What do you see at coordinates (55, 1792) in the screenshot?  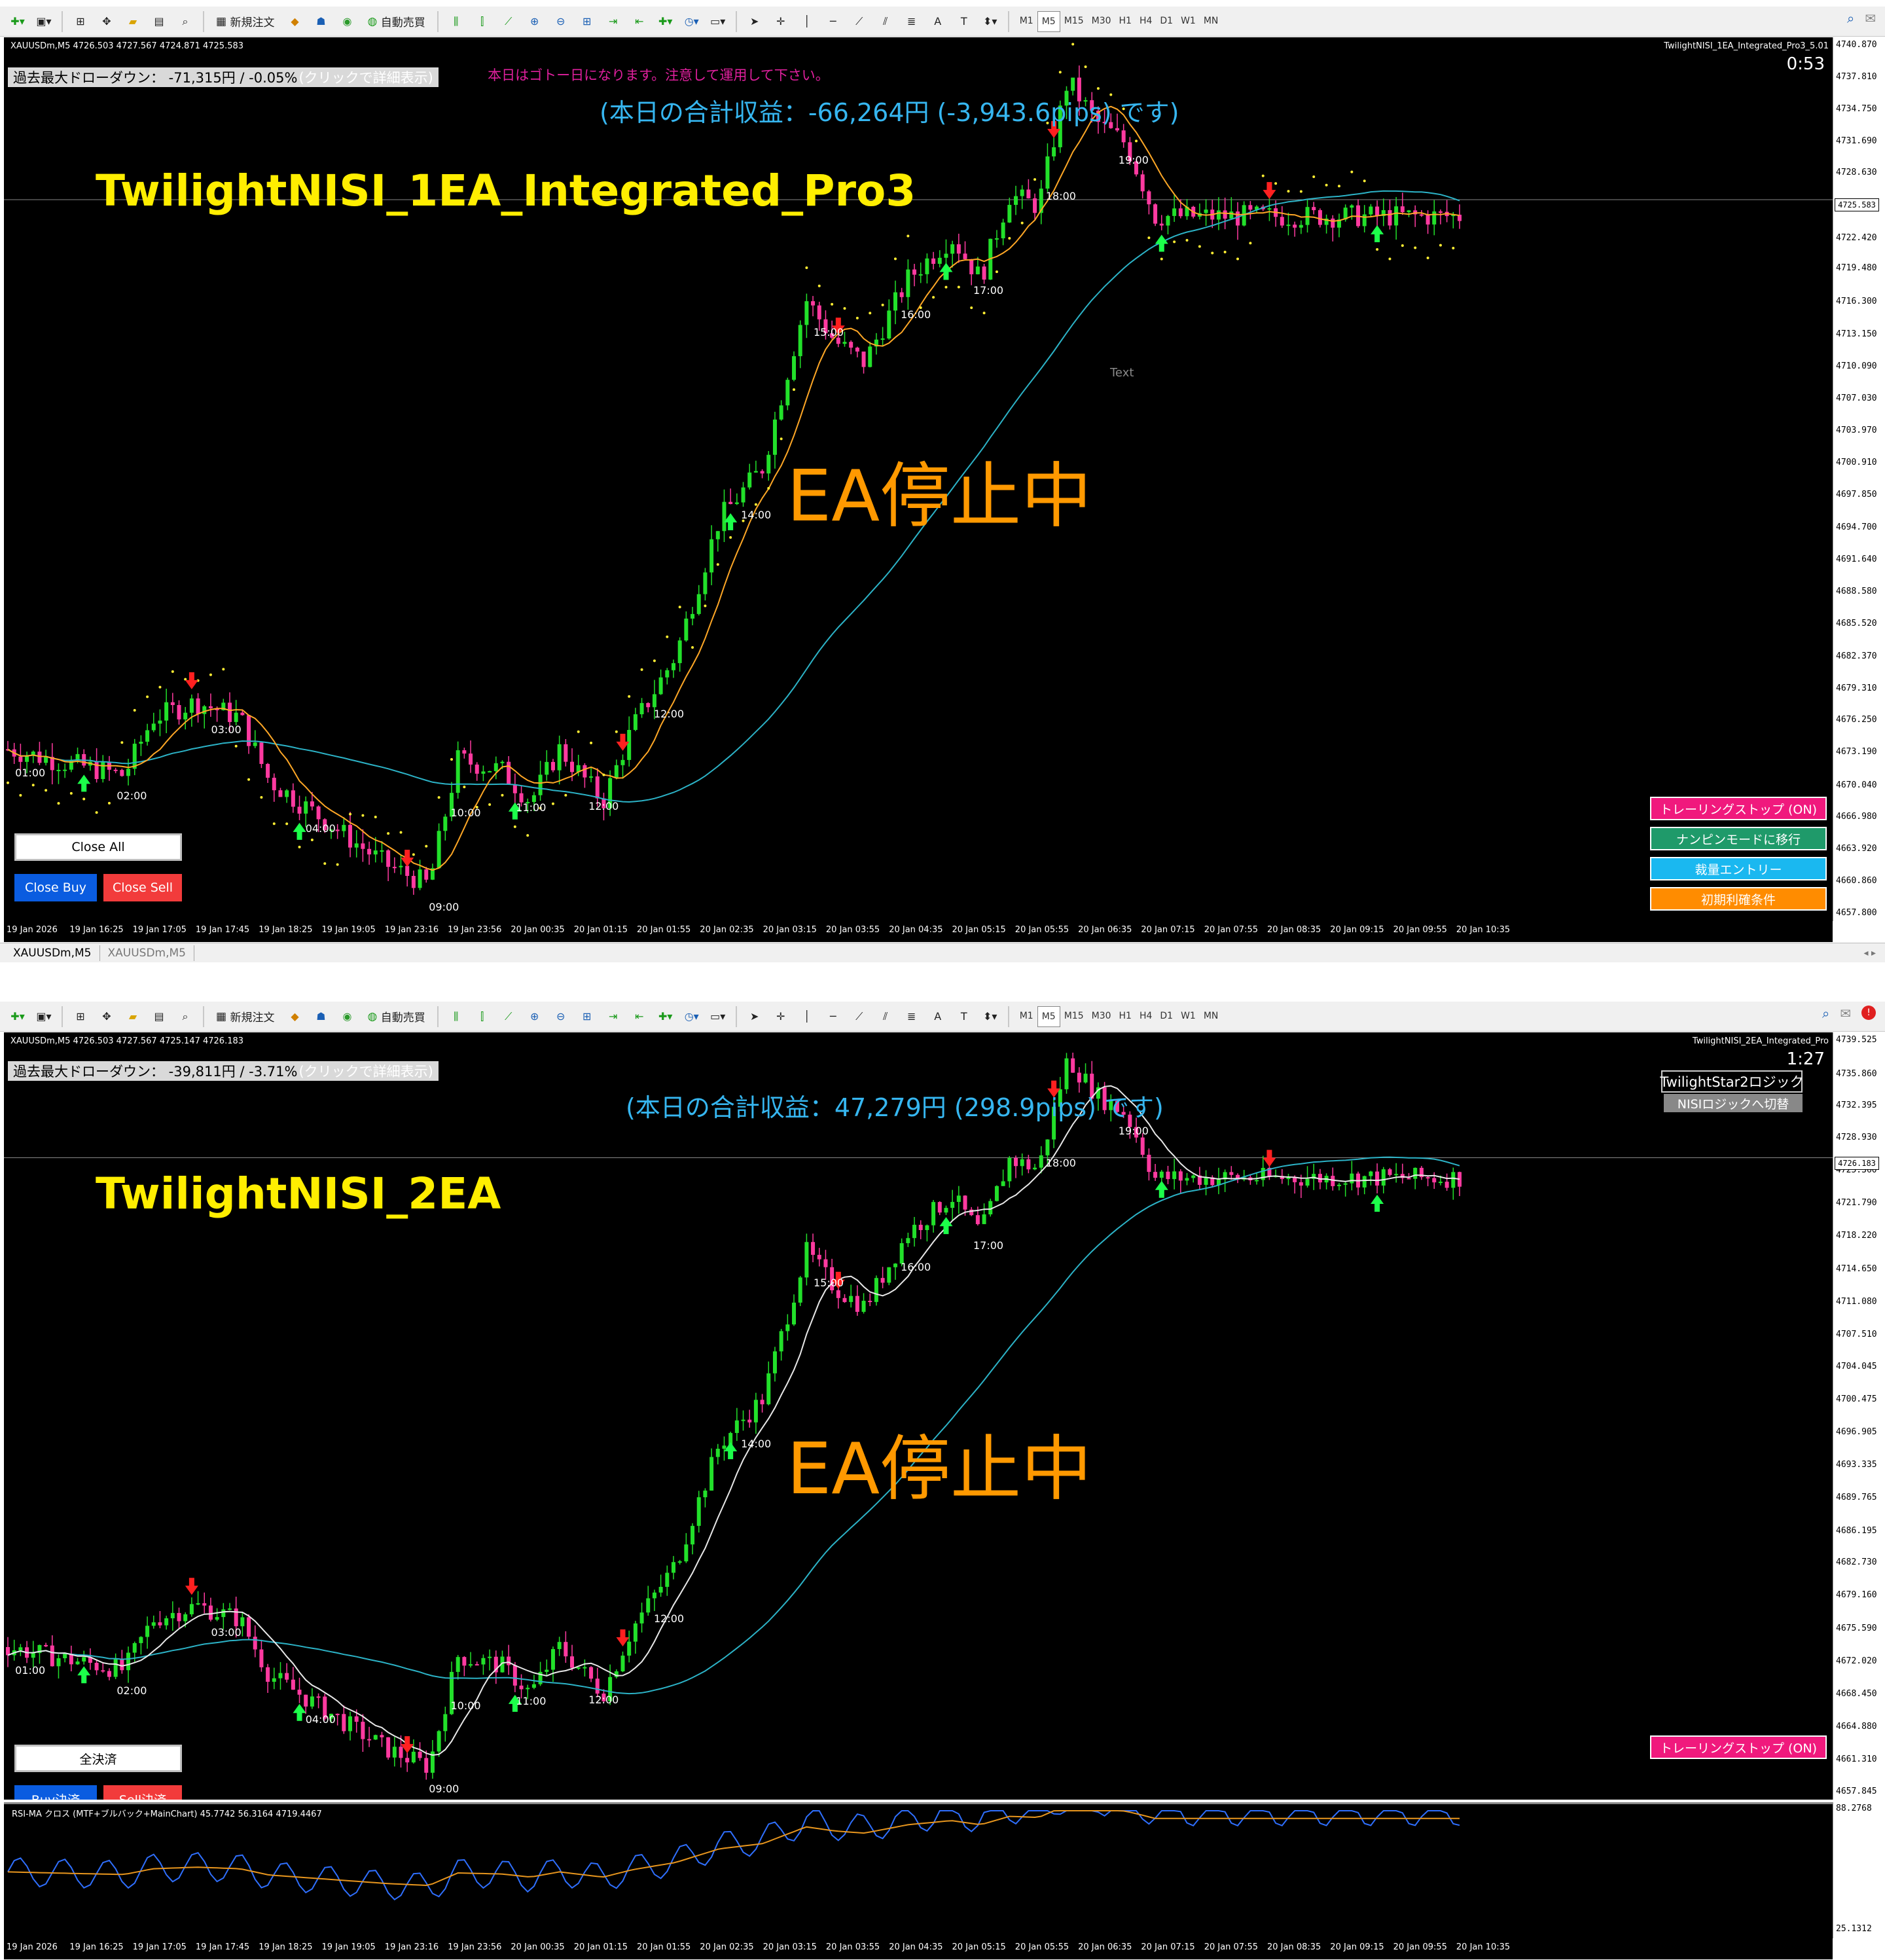 I see `close-buy-button: Buy決済` at bounding box center [55, 1792].